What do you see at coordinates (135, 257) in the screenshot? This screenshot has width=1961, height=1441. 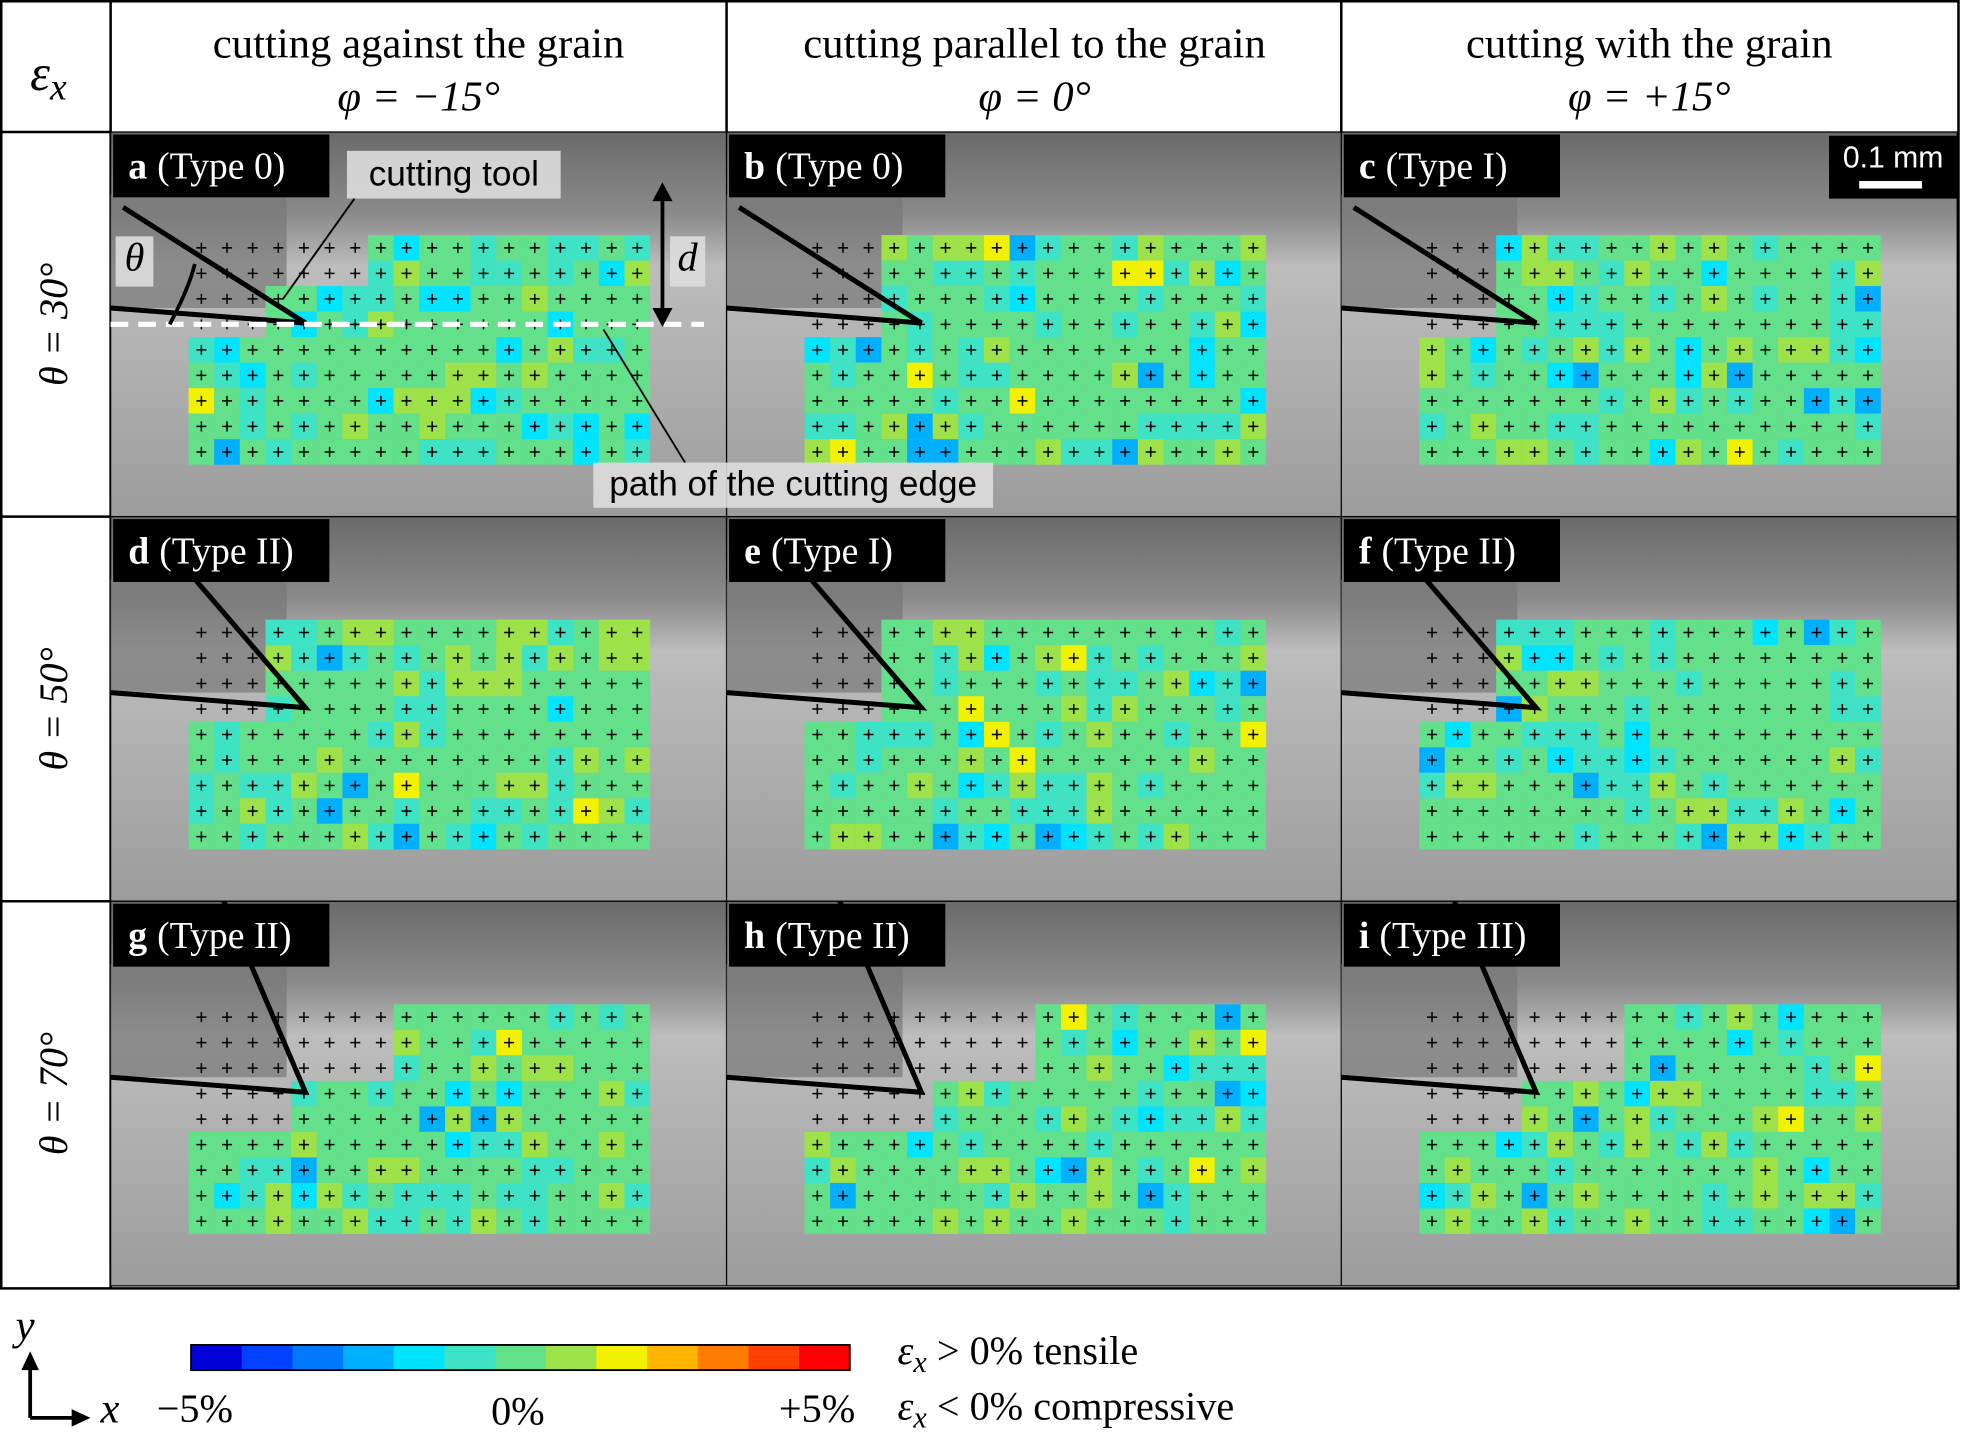 I see `annotation: θ` at bounding box center [135, 257].